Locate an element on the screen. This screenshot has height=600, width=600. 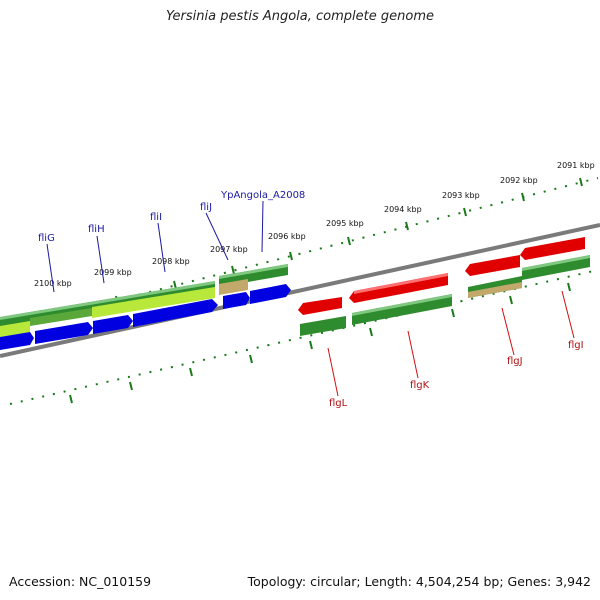
red-arrow-flgI is located at coordinates (552, 248).